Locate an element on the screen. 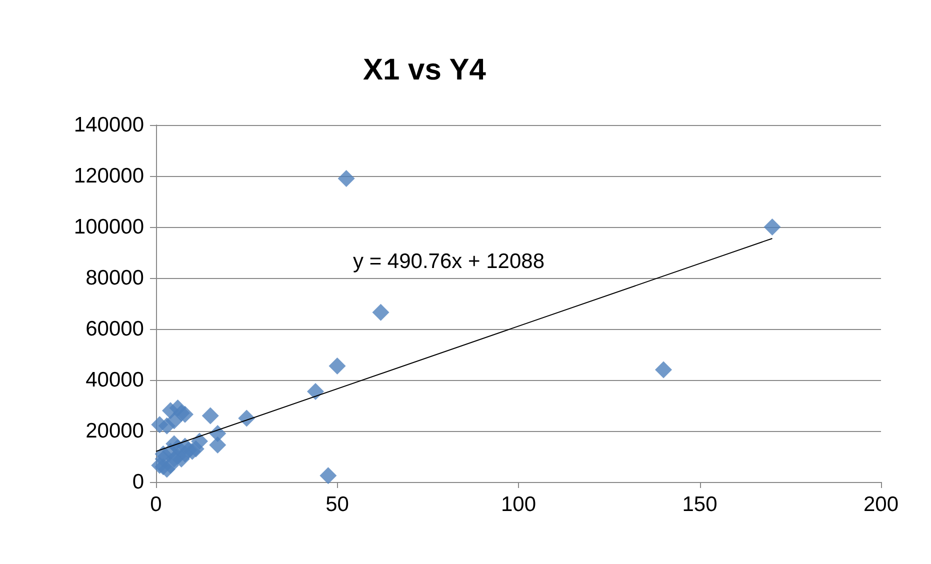 The width and height of the screenshot is (931, 564). x-tick-label: 200 is located at coordinates (881, 504).